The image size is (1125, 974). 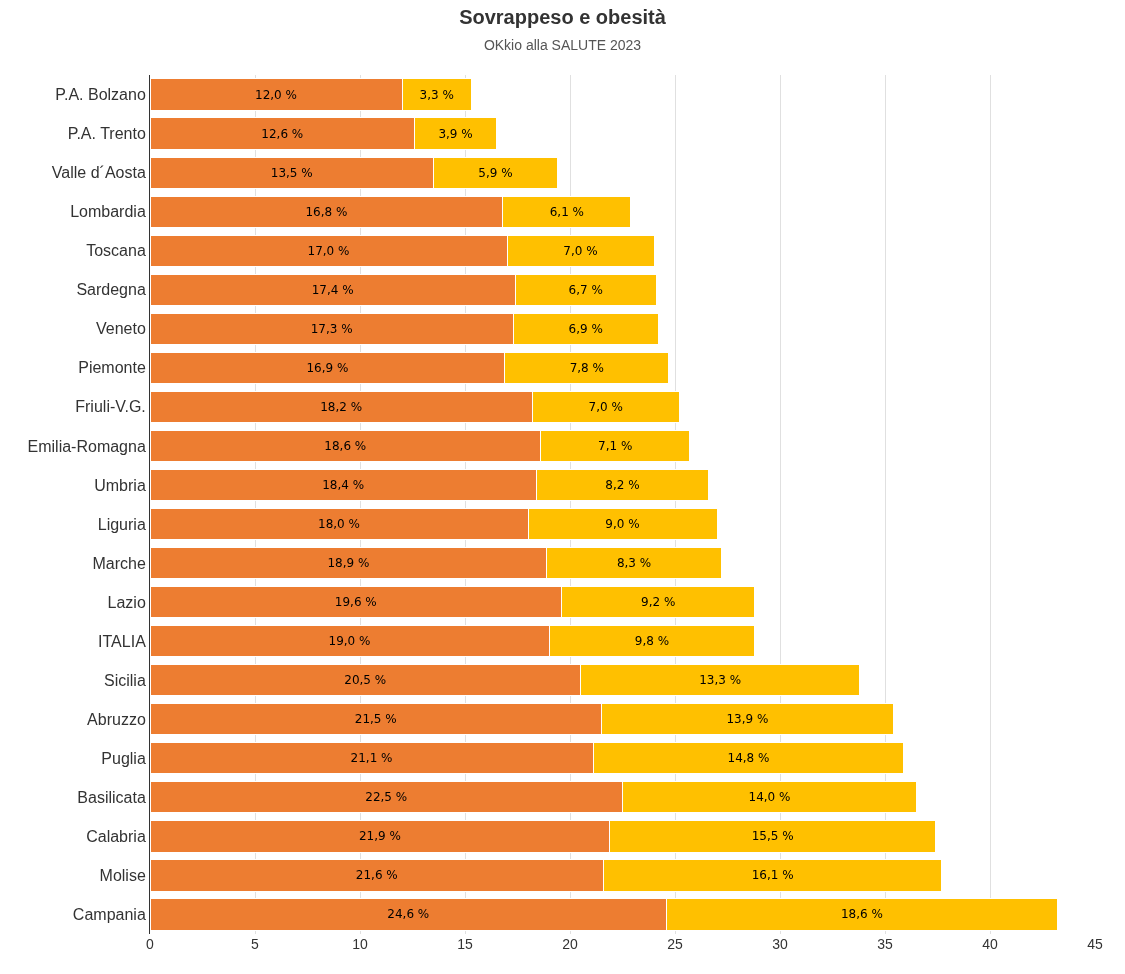 I want to click on data-label: 13,5 %, so click(x=291, y=172).